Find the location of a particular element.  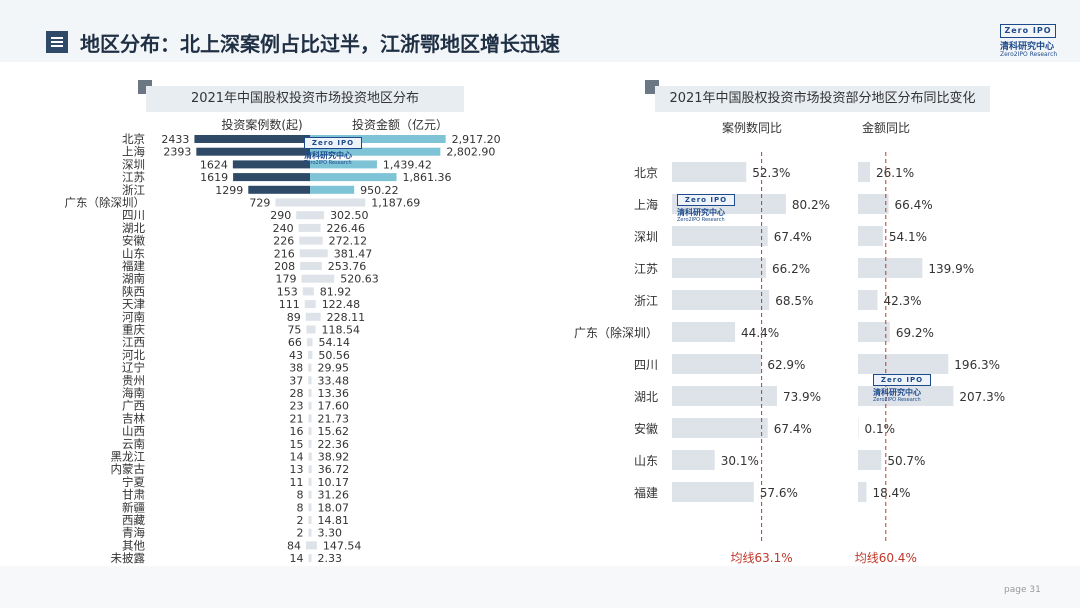

category-label: 江苏 is located at coordinates (133, 177).